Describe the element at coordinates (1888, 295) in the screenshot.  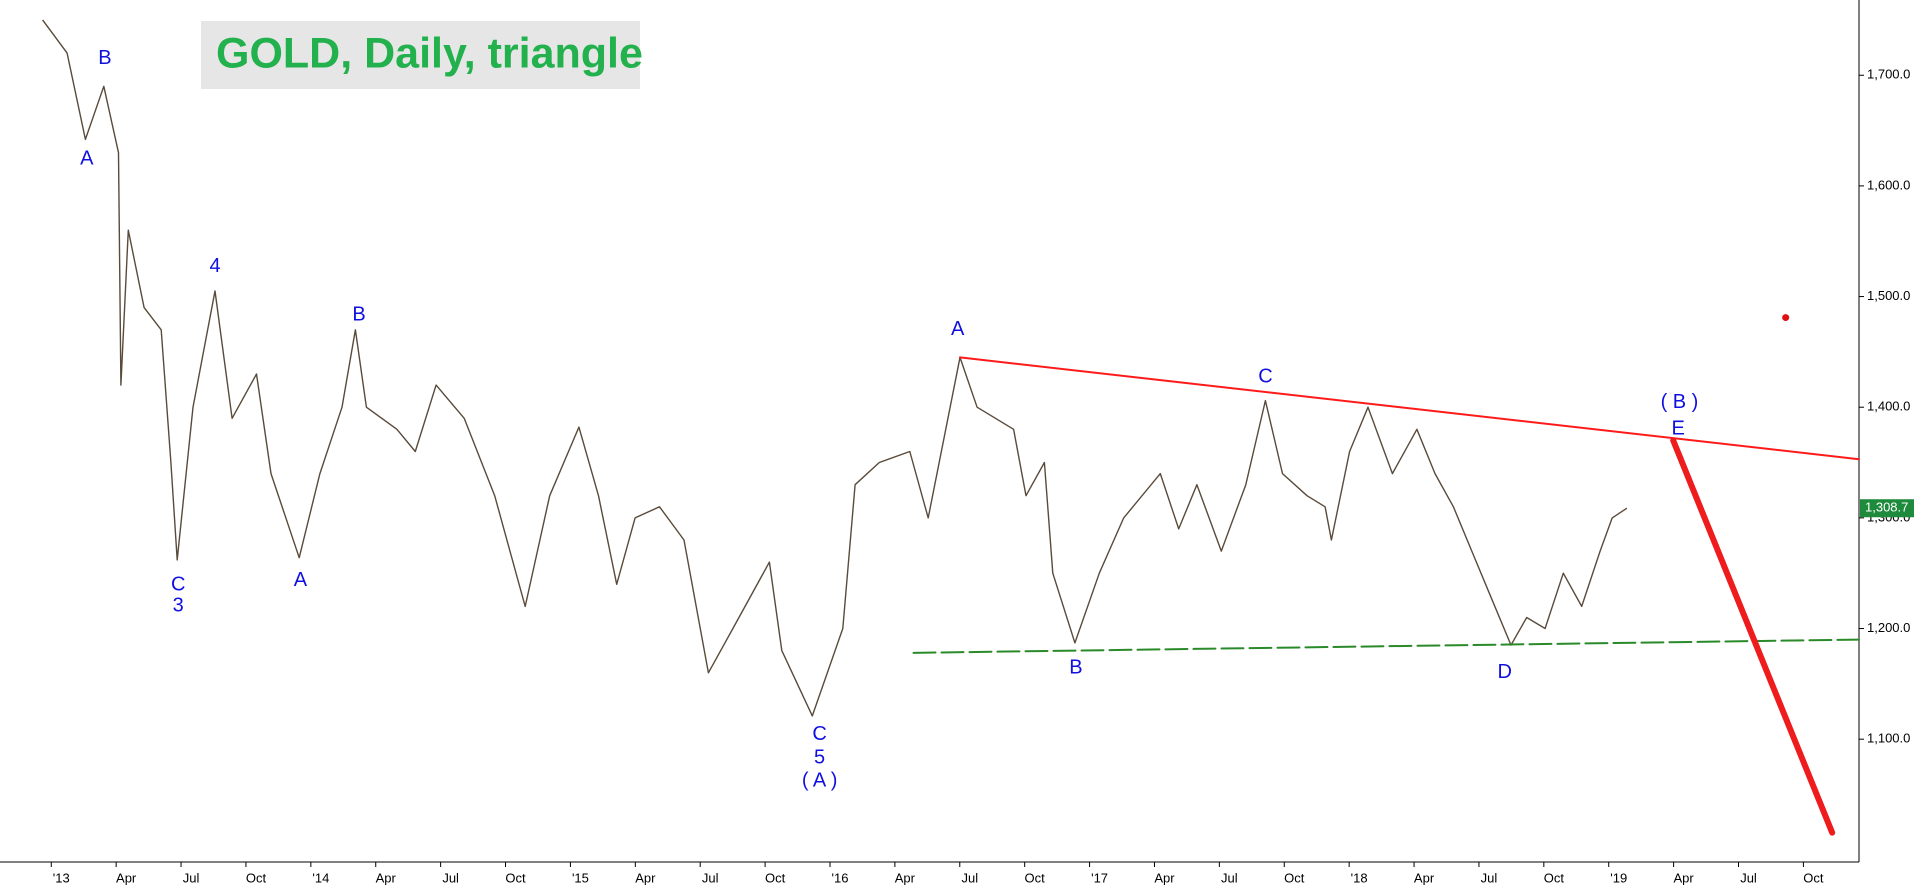
I see `y-tick-label: 1,500.0` at that location.